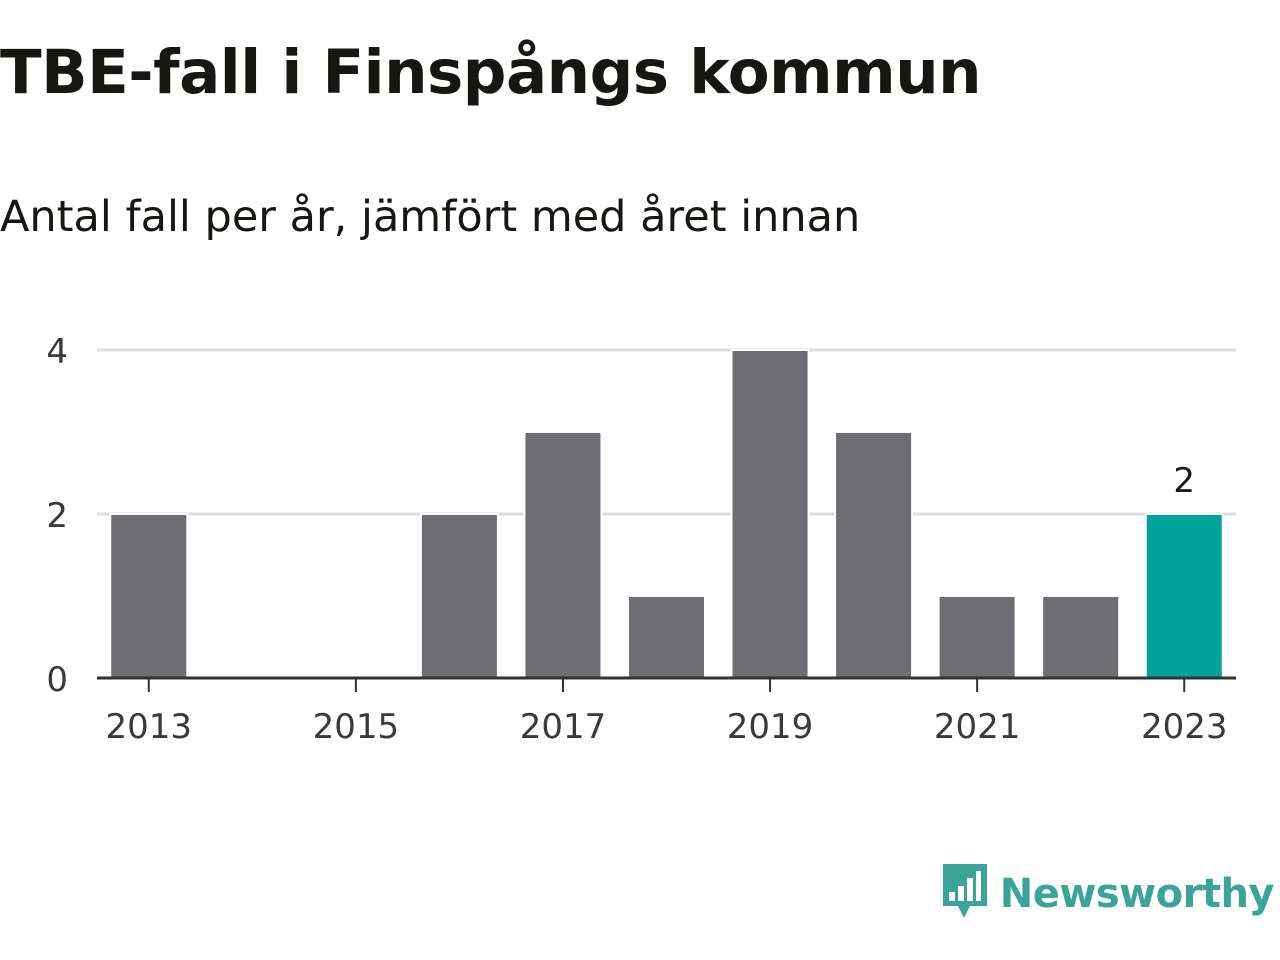 The width and height of the screenshot is (1280, 960). Describe the element at coordinates (491, 72) in the screenshot. I see `chart-title: TBE-fall i Finspångs kommun` at that location.